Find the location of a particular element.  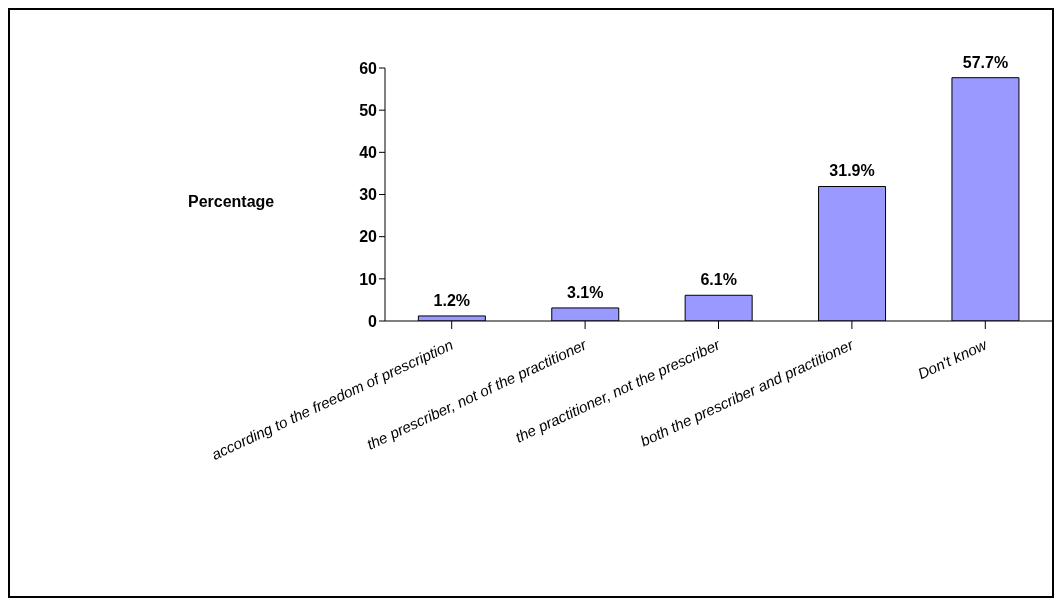

y-tick-label: 20 is located at coordinates (368, 237).